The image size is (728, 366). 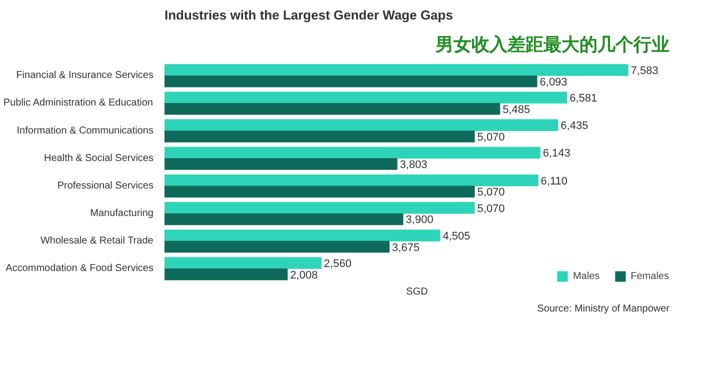 What do you see at coordinates (554, 181) in the screenshot?
I see `data-label: 6,110` at bounding box center [554, 181].